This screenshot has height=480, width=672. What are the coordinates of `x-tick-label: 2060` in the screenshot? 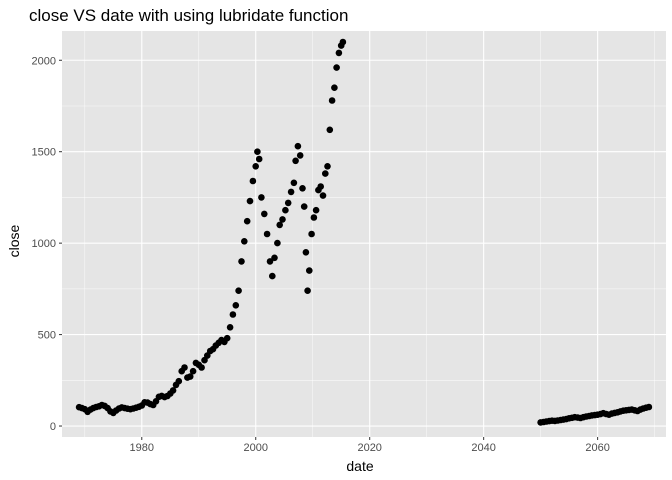 It's located at (597, 448).